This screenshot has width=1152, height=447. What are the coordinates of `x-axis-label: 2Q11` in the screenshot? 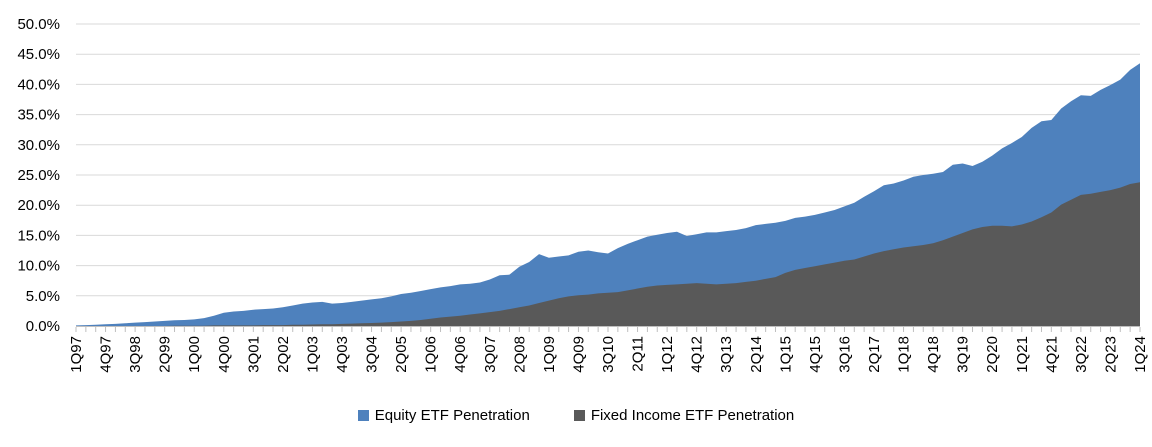 It's located at (638, 354).